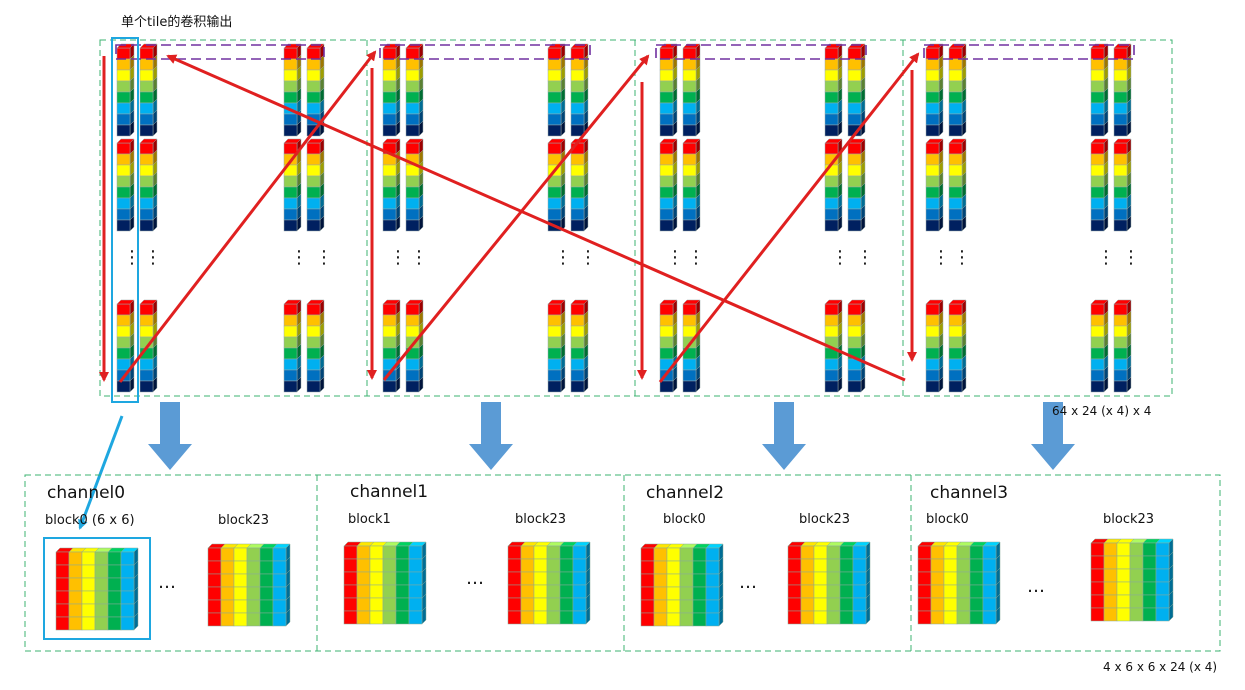  I want to click on row-marker, so click(1029, 52).